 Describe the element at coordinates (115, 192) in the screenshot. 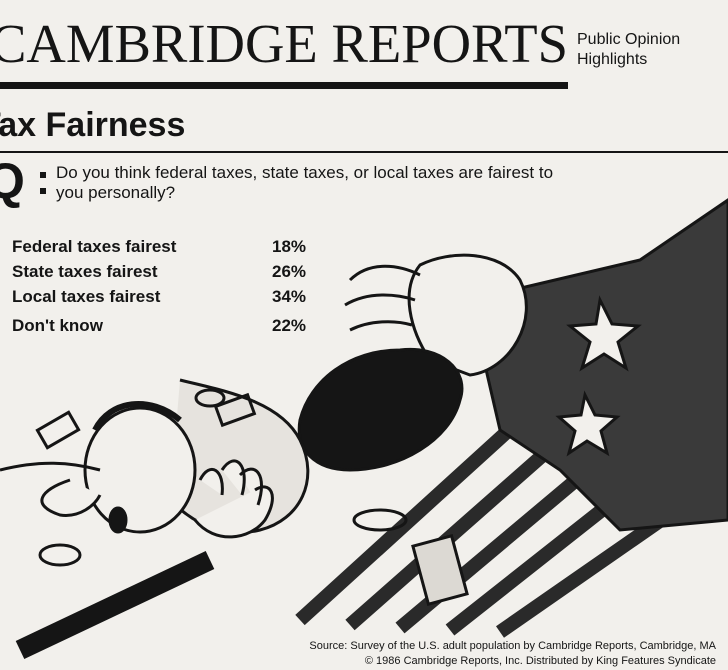

I see `question-text: you personally?` at that location.